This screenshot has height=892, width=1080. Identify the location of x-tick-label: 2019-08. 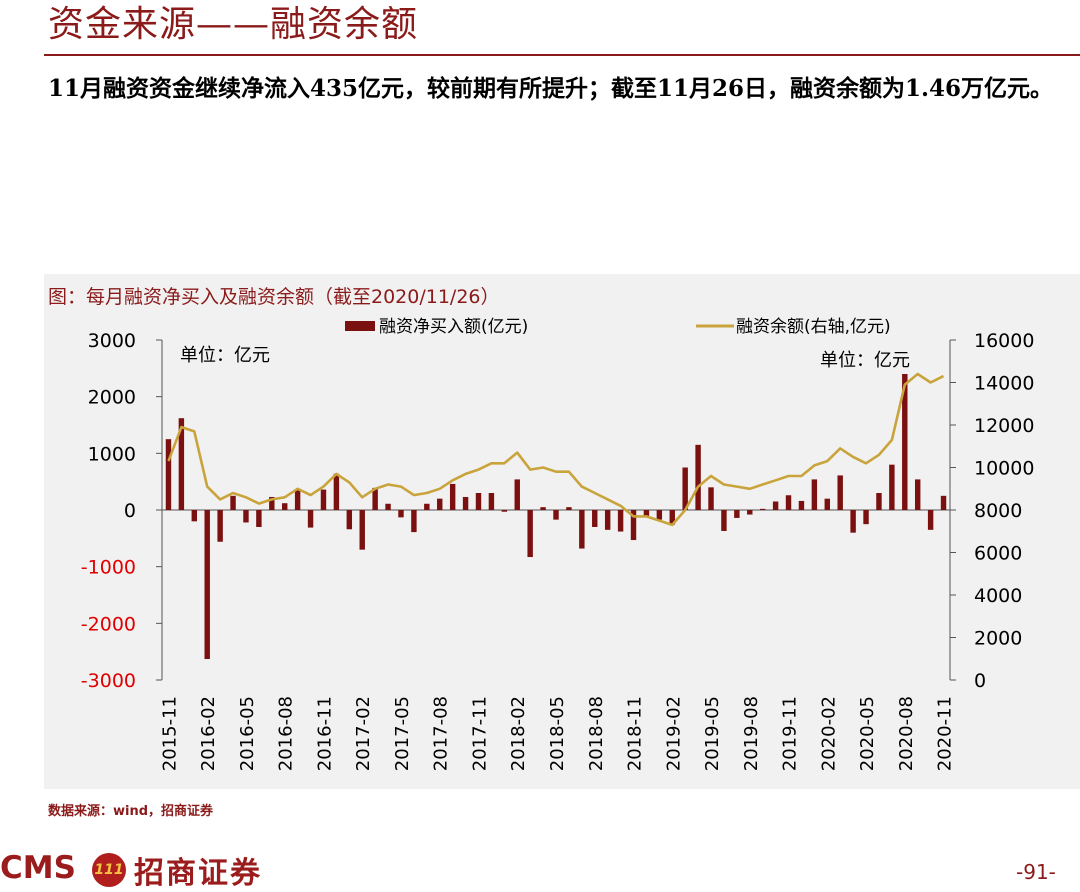
(751, 733).